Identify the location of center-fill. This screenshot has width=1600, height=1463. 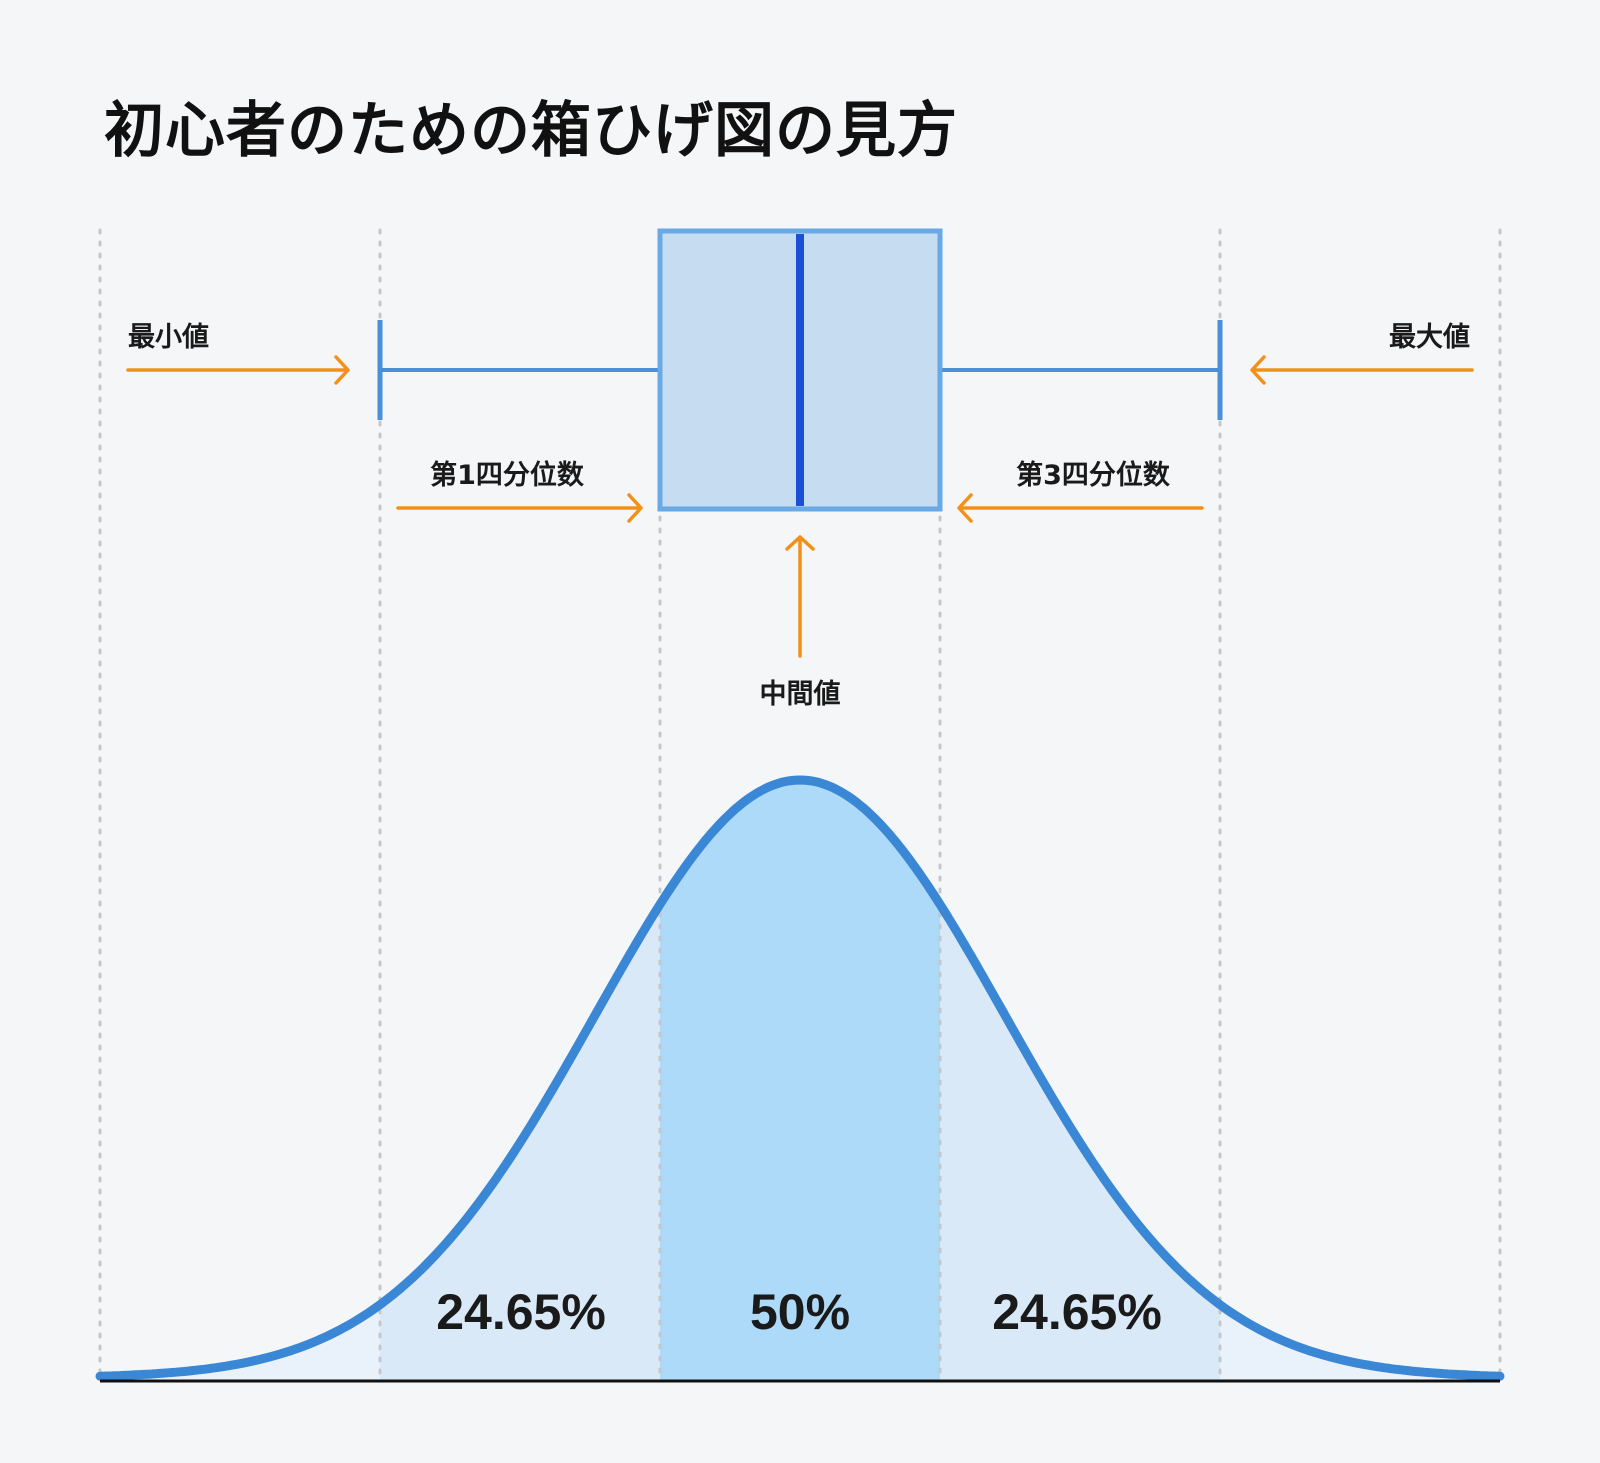
(800, 1080).